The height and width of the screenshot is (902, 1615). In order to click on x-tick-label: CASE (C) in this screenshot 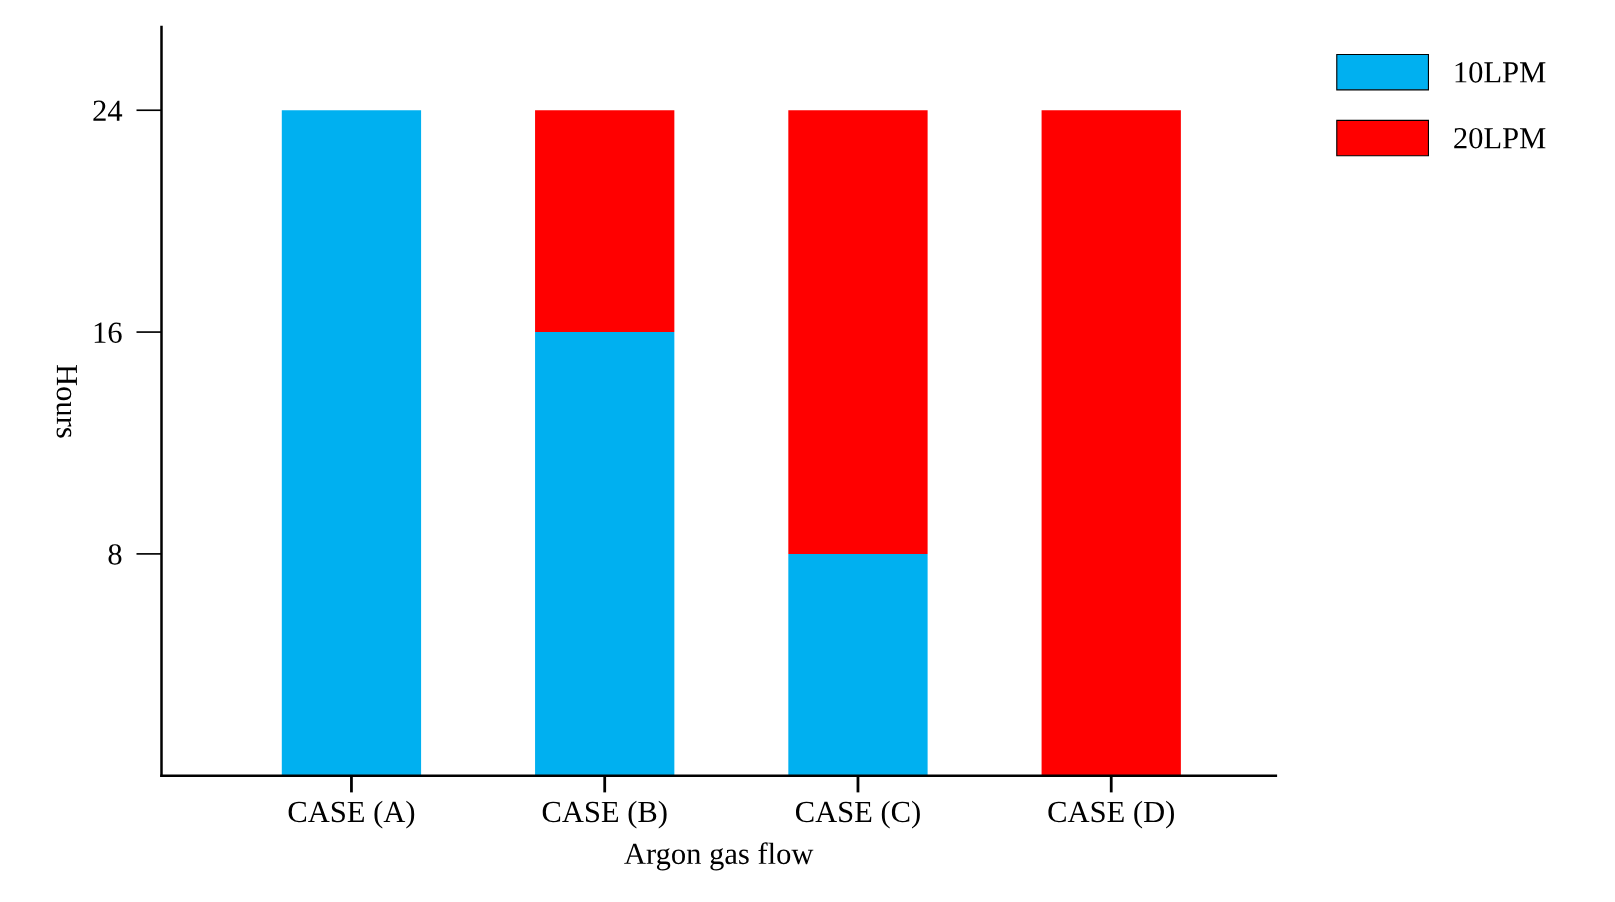, I will do `click(857, 814)`.